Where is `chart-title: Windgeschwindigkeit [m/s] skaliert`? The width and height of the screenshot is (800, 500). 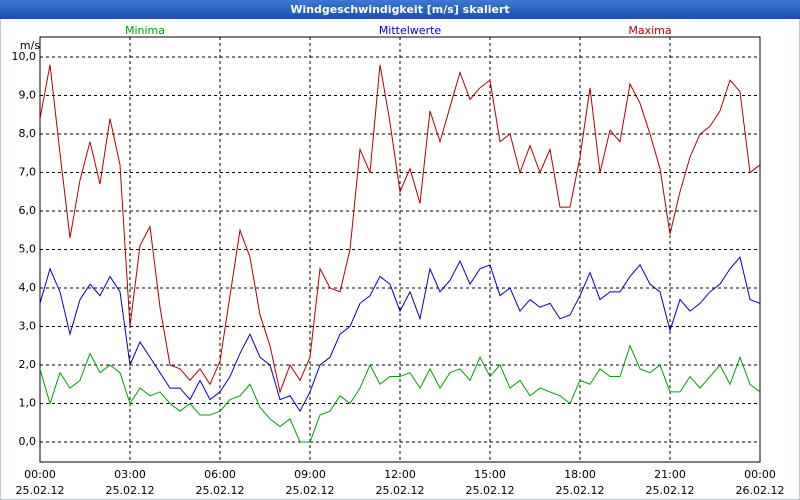
chart-title: Windgeschwindigkeit [m/s] skaliert is located at coordinates (399, 9).